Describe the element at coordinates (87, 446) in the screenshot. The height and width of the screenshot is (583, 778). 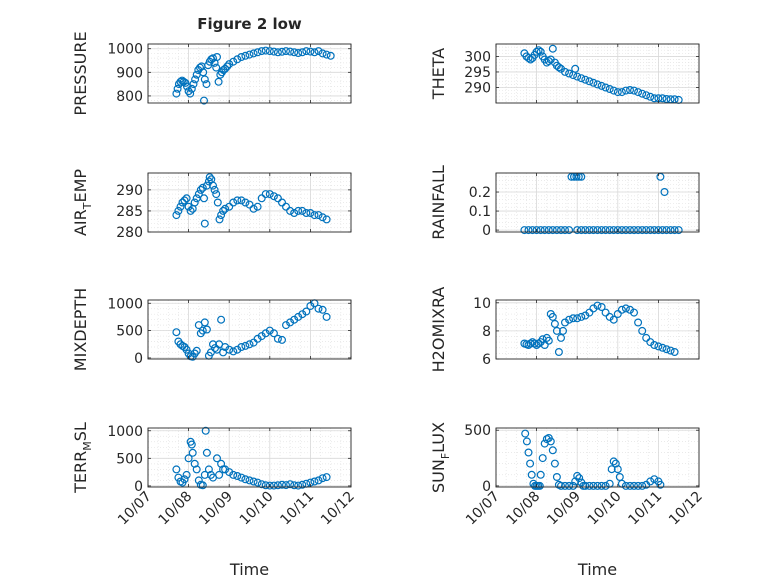
I see `y-axis-label-subscript: M` at that location.